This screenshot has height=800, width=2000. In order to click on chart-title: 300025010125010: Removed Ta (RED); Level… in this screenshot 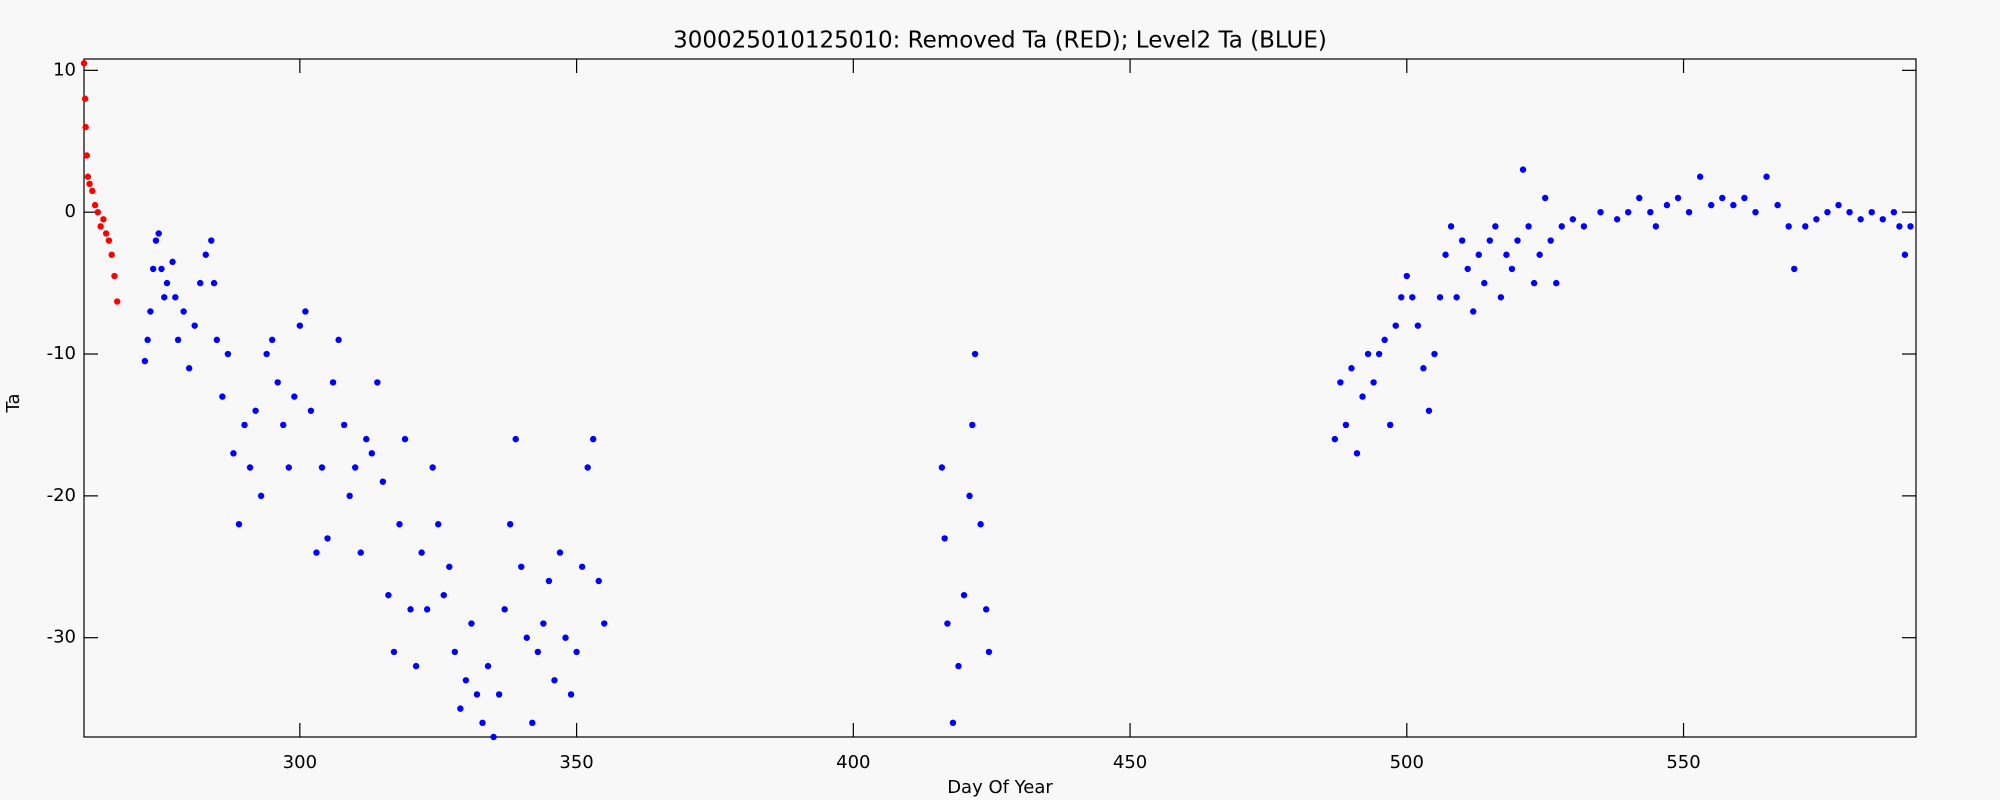, I will do `click(1000, 41)`.